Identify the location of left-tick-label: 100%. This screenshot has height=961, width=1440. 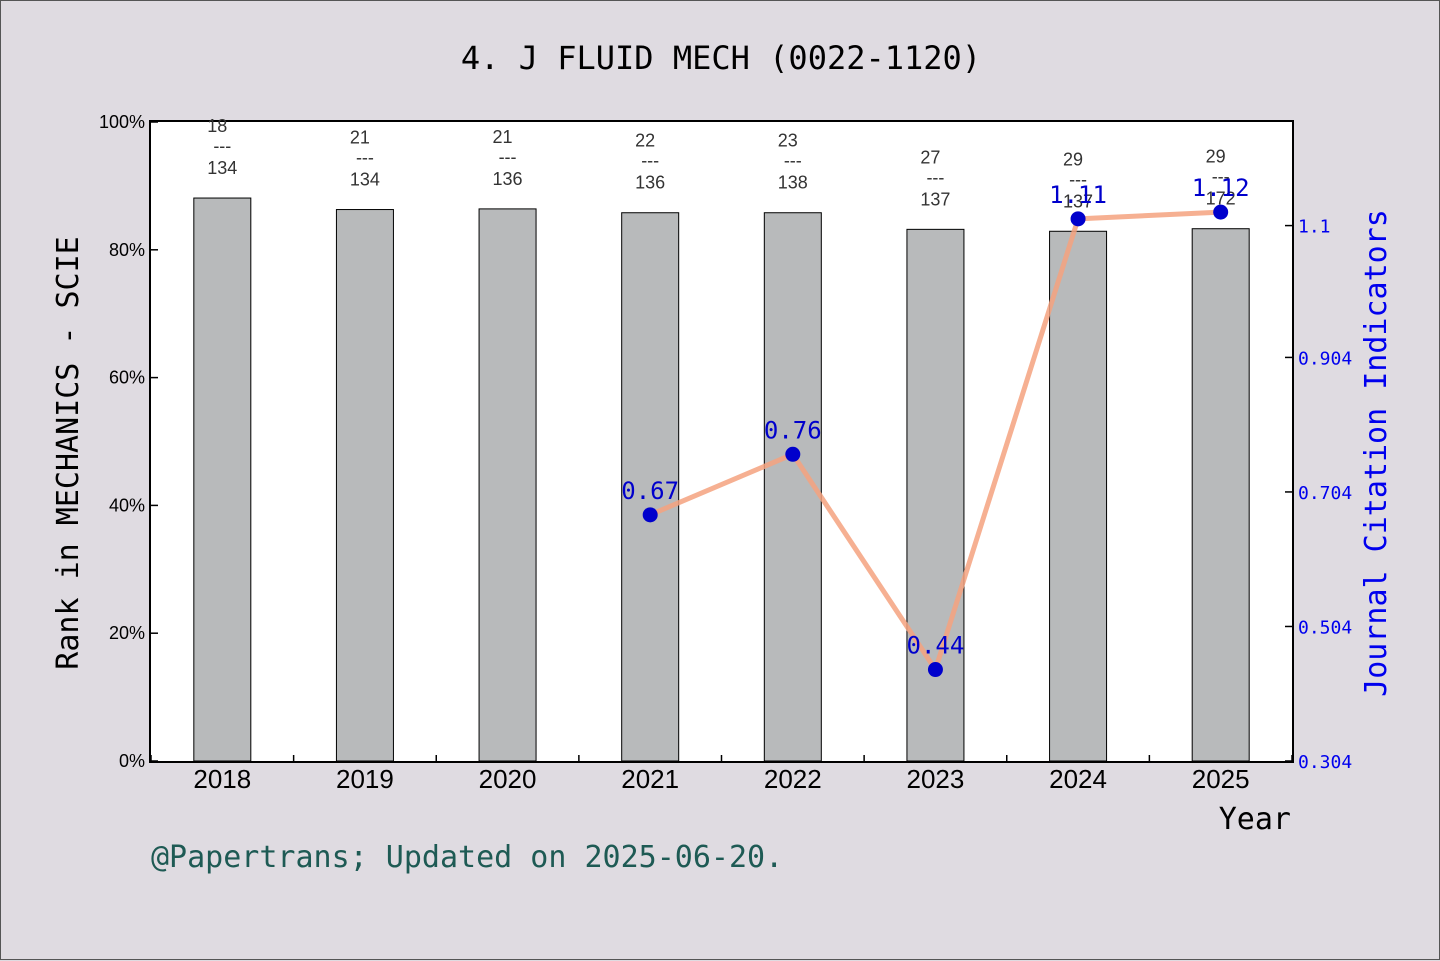
(122, 122).